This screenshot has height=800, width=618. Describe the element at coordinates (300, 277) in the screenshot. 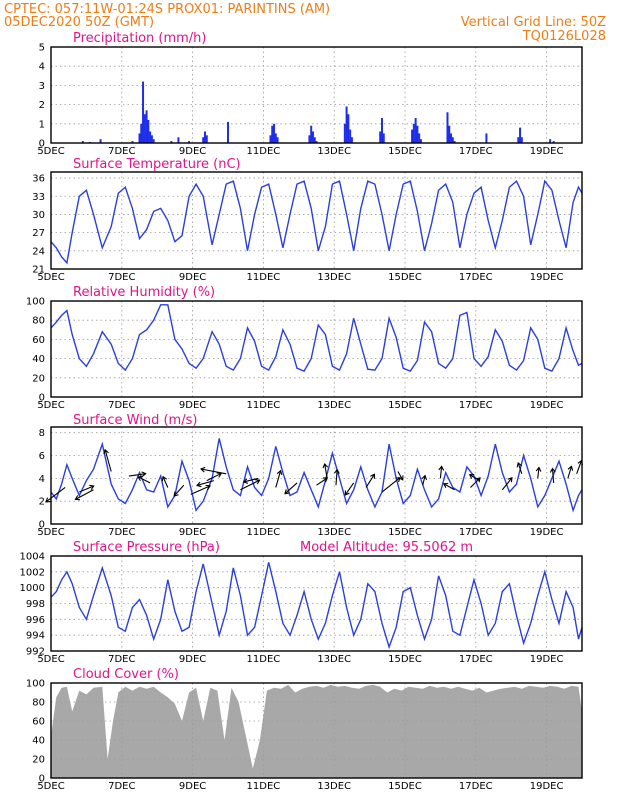

I see `temperature-x-ticks: 5DEC 7DEC 9DEC 11DEC 13DEC 15DEC 17DEC 19DEC` at that location.